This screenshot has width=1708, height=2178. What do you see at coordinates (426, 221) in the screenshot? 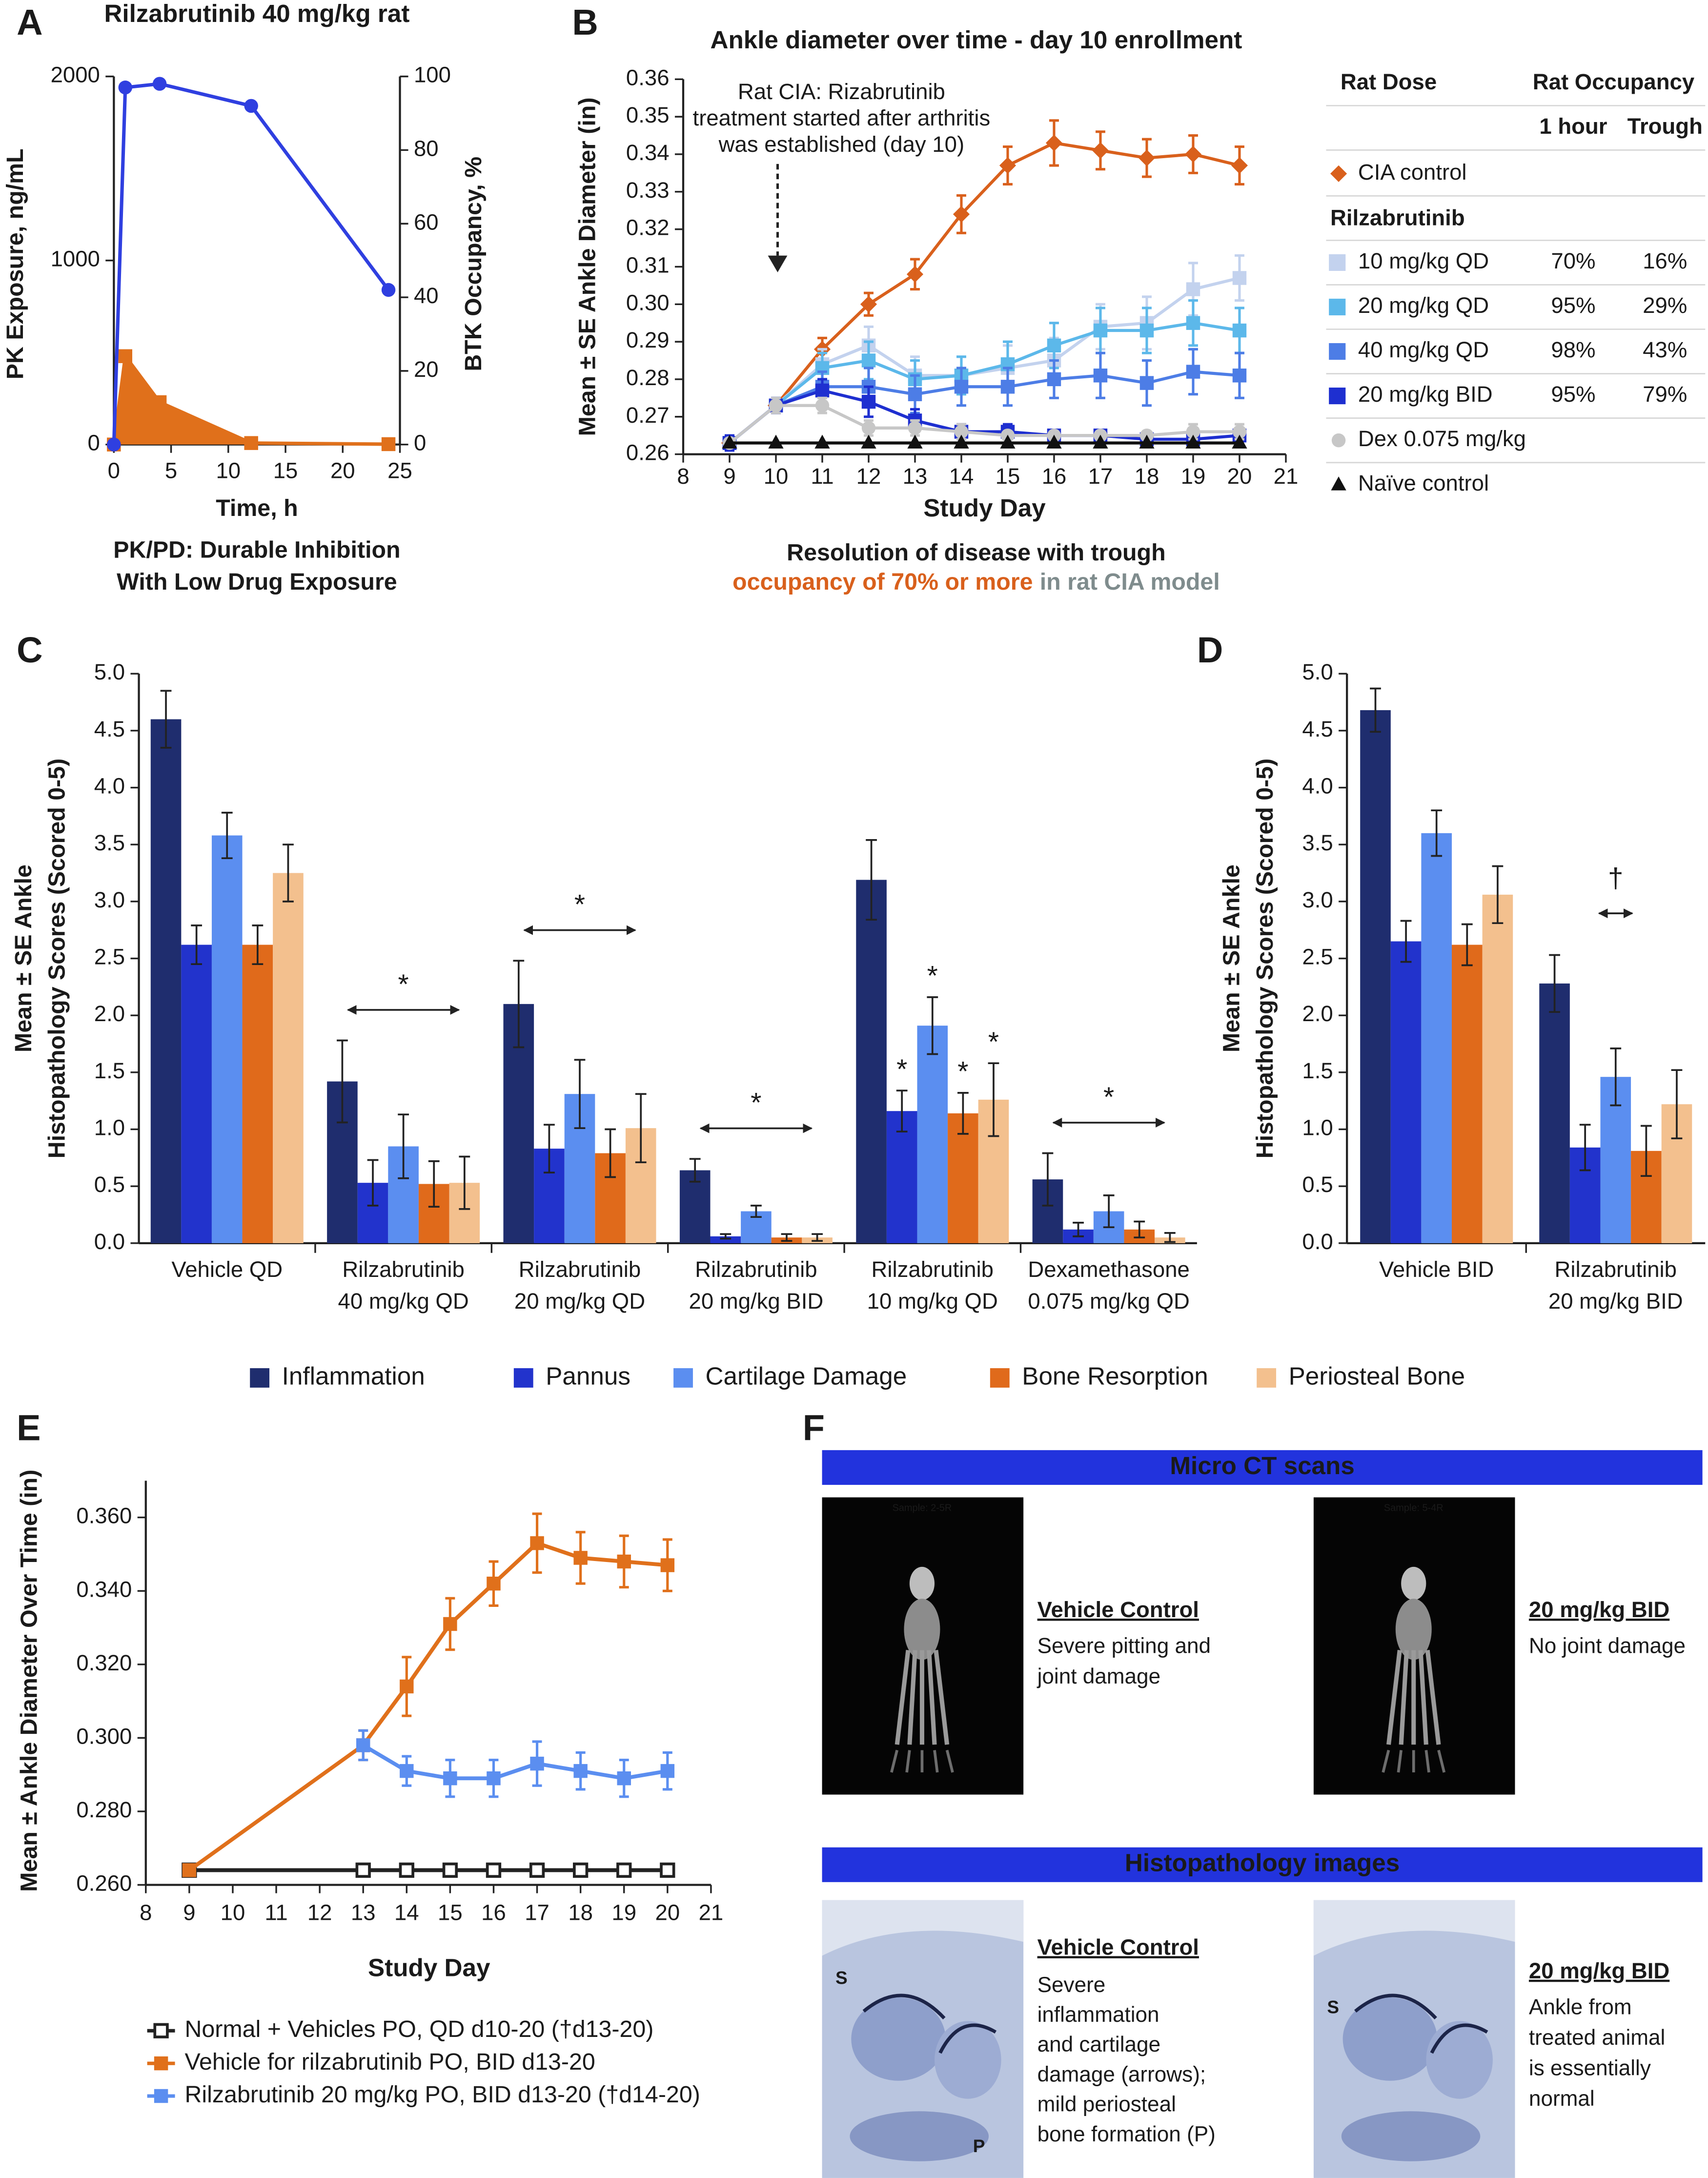
I see `y2-tick-label: 60` at bounding box center [426, 221].